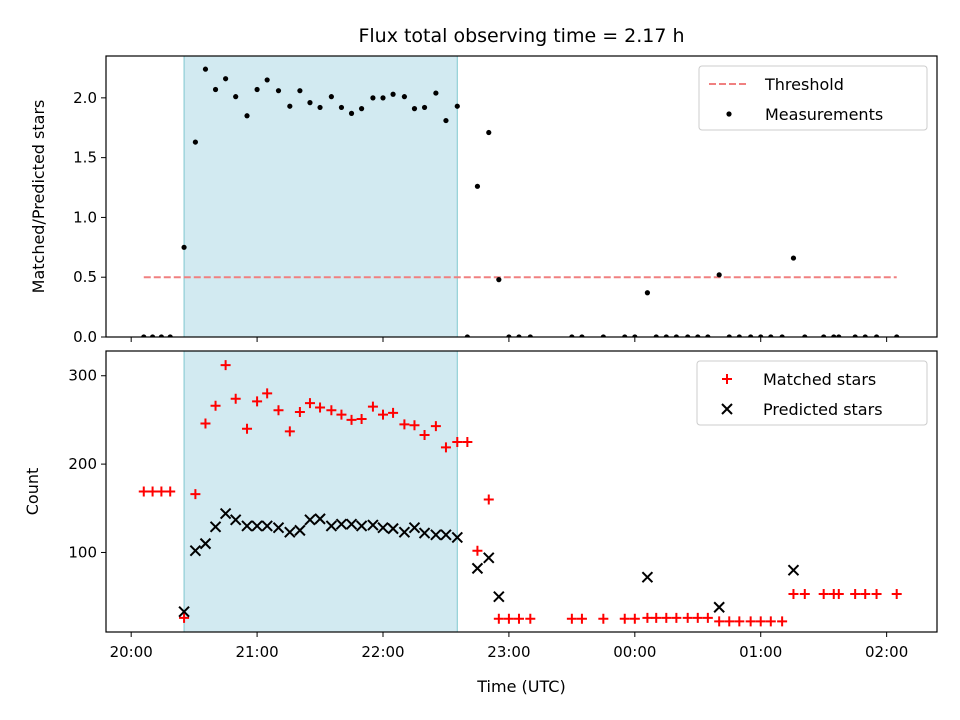 The image size is (960, 720). What do you see at coordinates (804, 84) in the screenshot?
I see `legend-label: Threshold` at bounding box center [804, 84].